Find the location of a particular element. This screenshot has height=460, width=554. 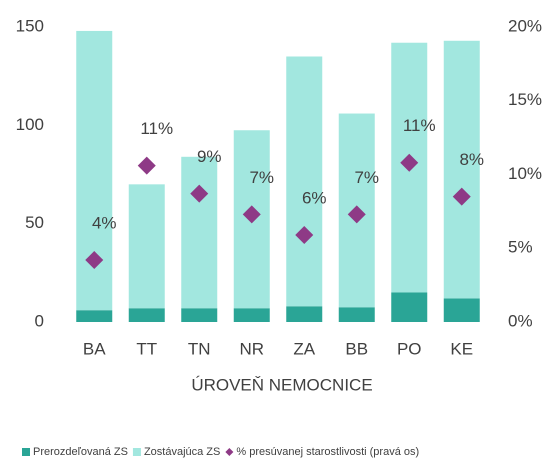

y2-tick-label: 20% is located at coordinates (525, 25).